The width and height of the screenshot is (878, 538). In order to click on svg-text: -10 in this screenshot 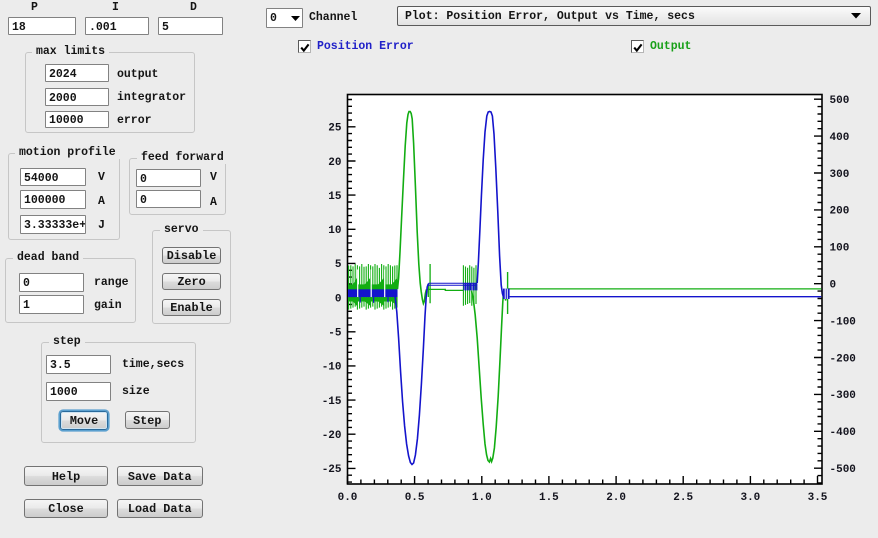, I will do `click(332, 368)`.